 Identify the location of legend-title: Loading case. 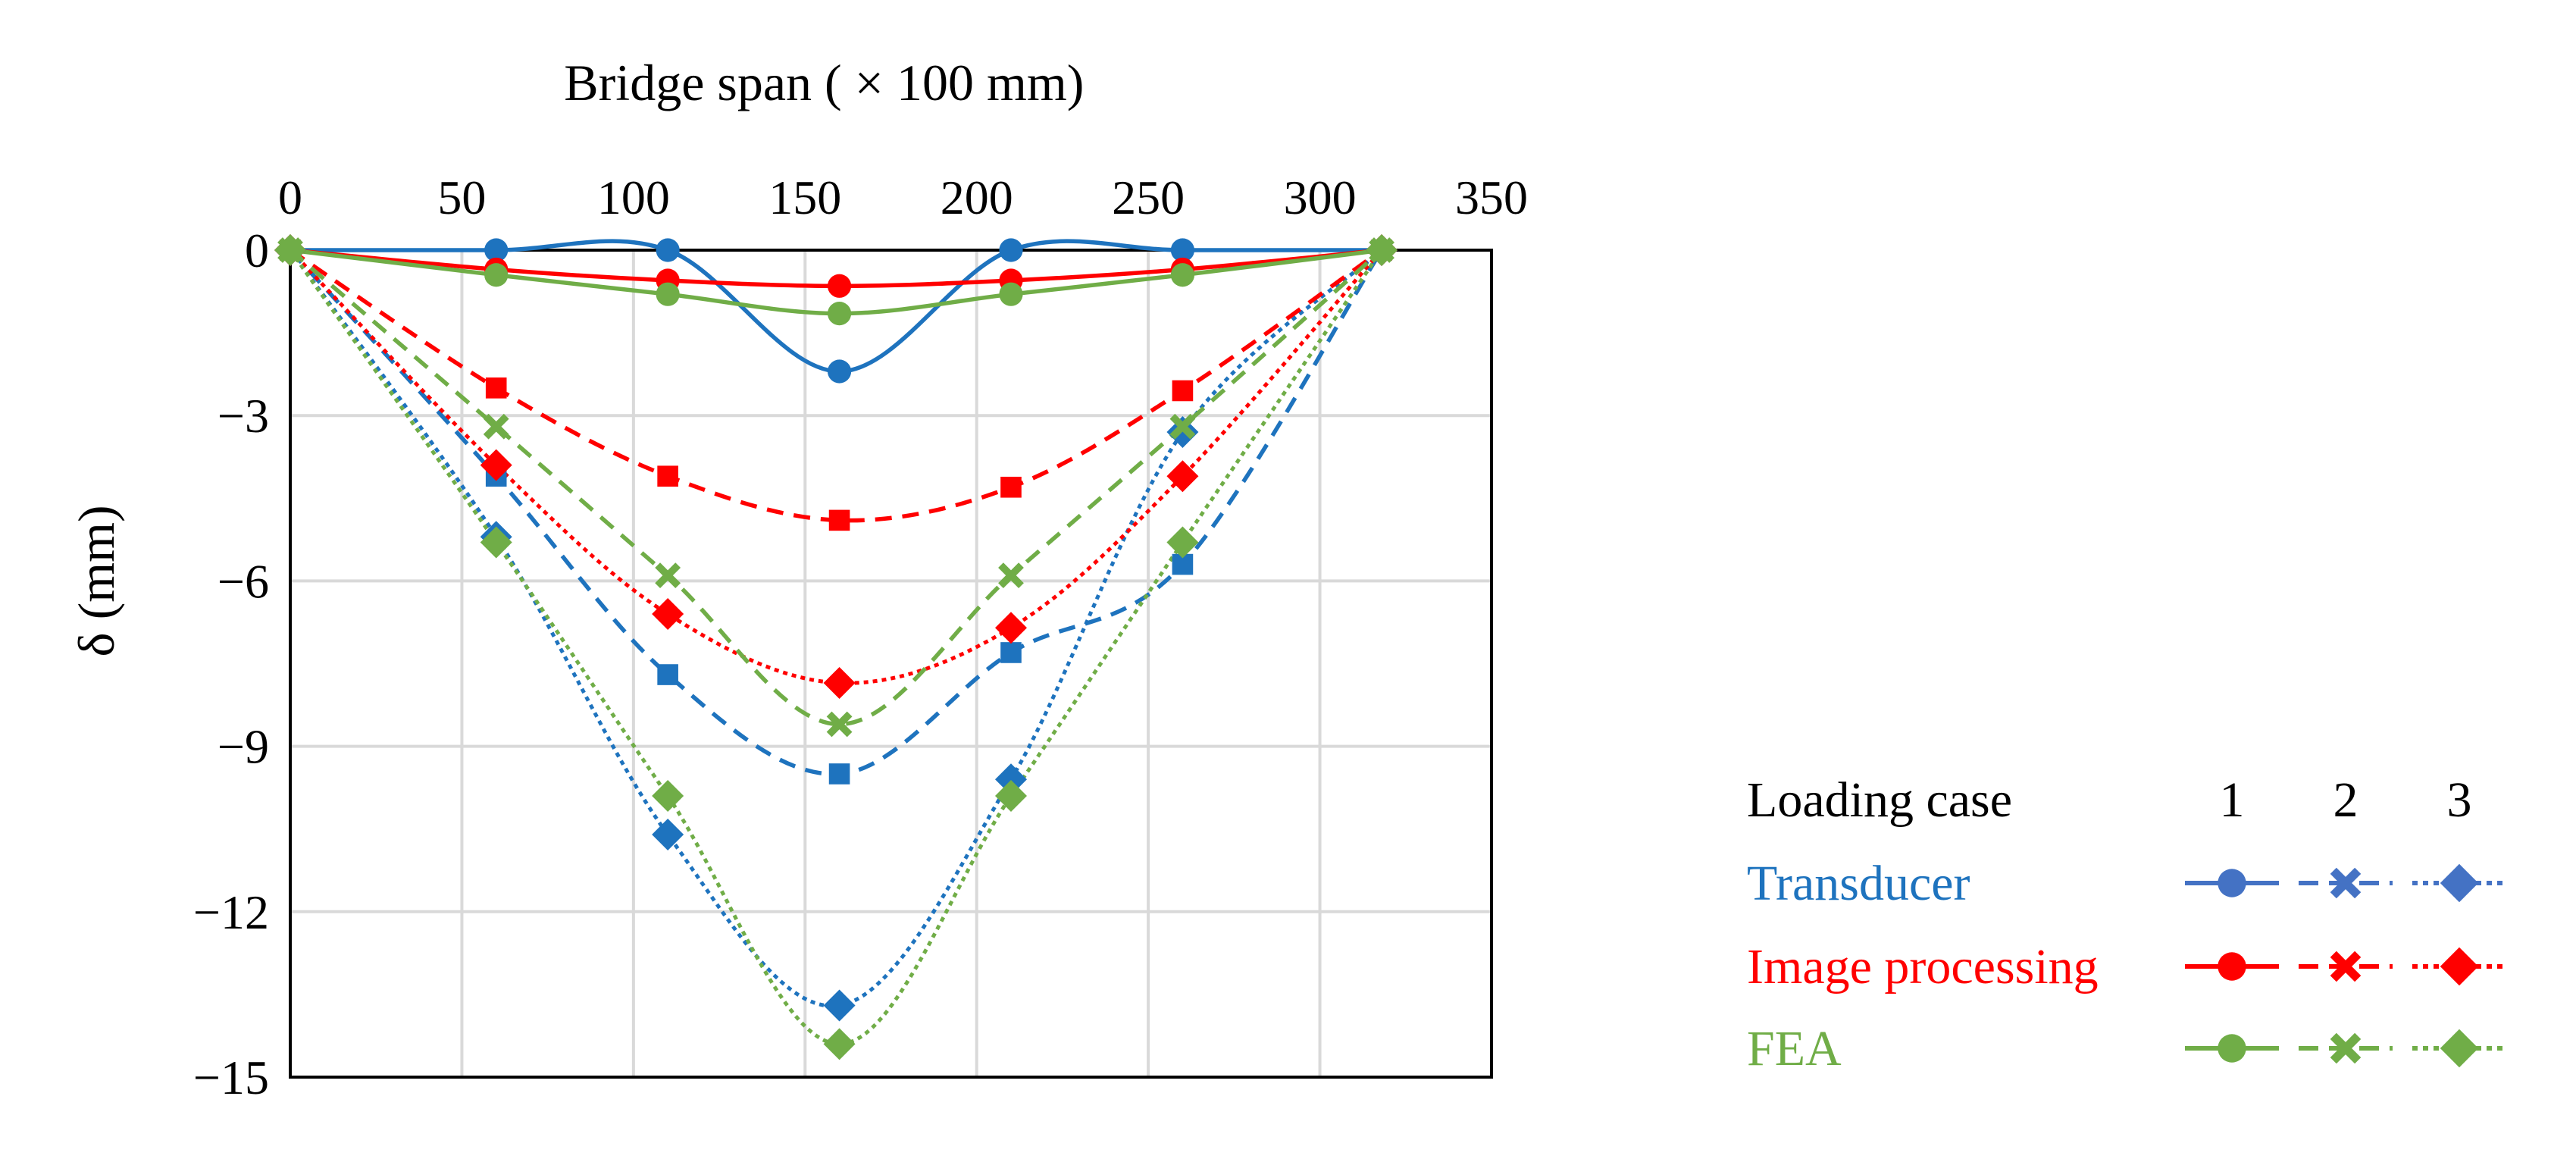
(1880, 800).